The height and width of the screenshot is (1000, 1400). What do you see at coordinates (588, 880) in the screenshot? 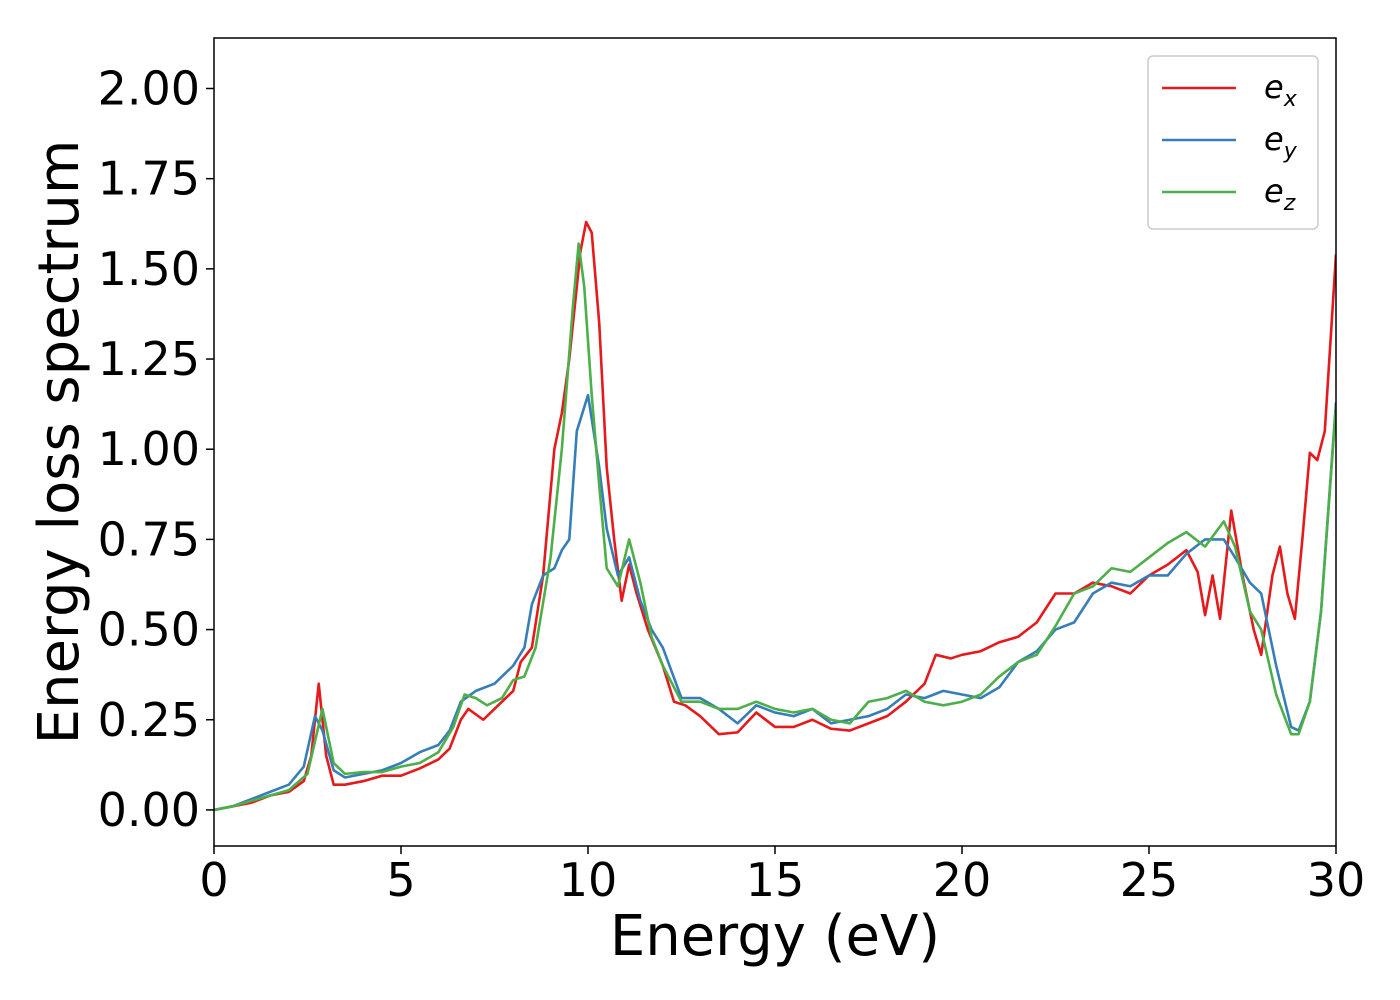
I see `x-tick-label: 10` at bounding box center [588, 880].